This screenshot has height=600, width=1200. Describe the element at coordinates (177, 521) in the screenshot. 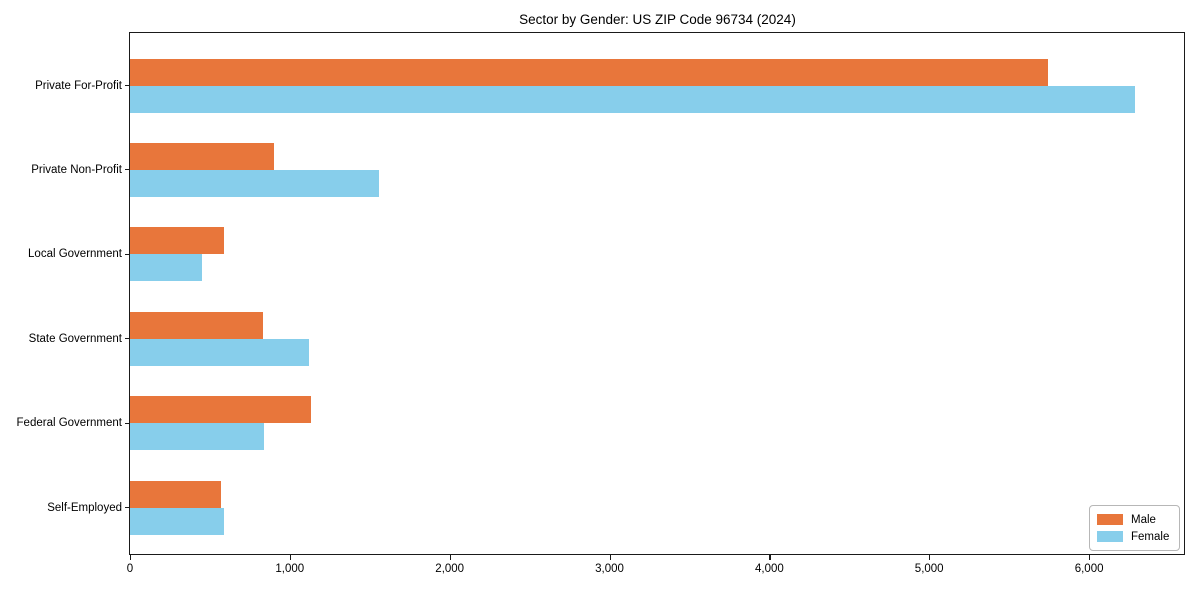

I see `bar-female-self-employed` at that location.